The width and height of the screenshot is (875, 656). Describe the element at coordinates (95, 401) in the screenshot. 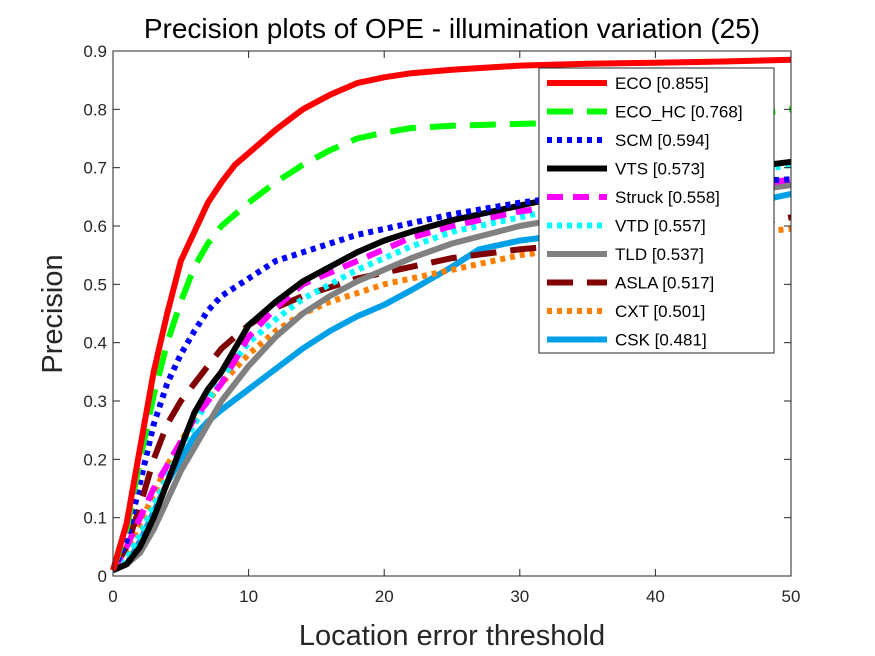

I see `y-tick-label: 0.3` at that location.